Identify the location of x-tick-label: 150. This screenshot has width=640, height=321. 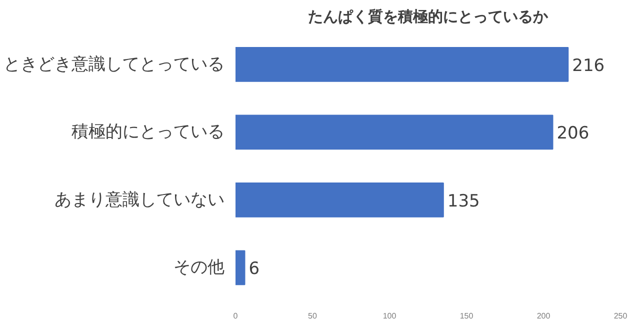
(467, 316).